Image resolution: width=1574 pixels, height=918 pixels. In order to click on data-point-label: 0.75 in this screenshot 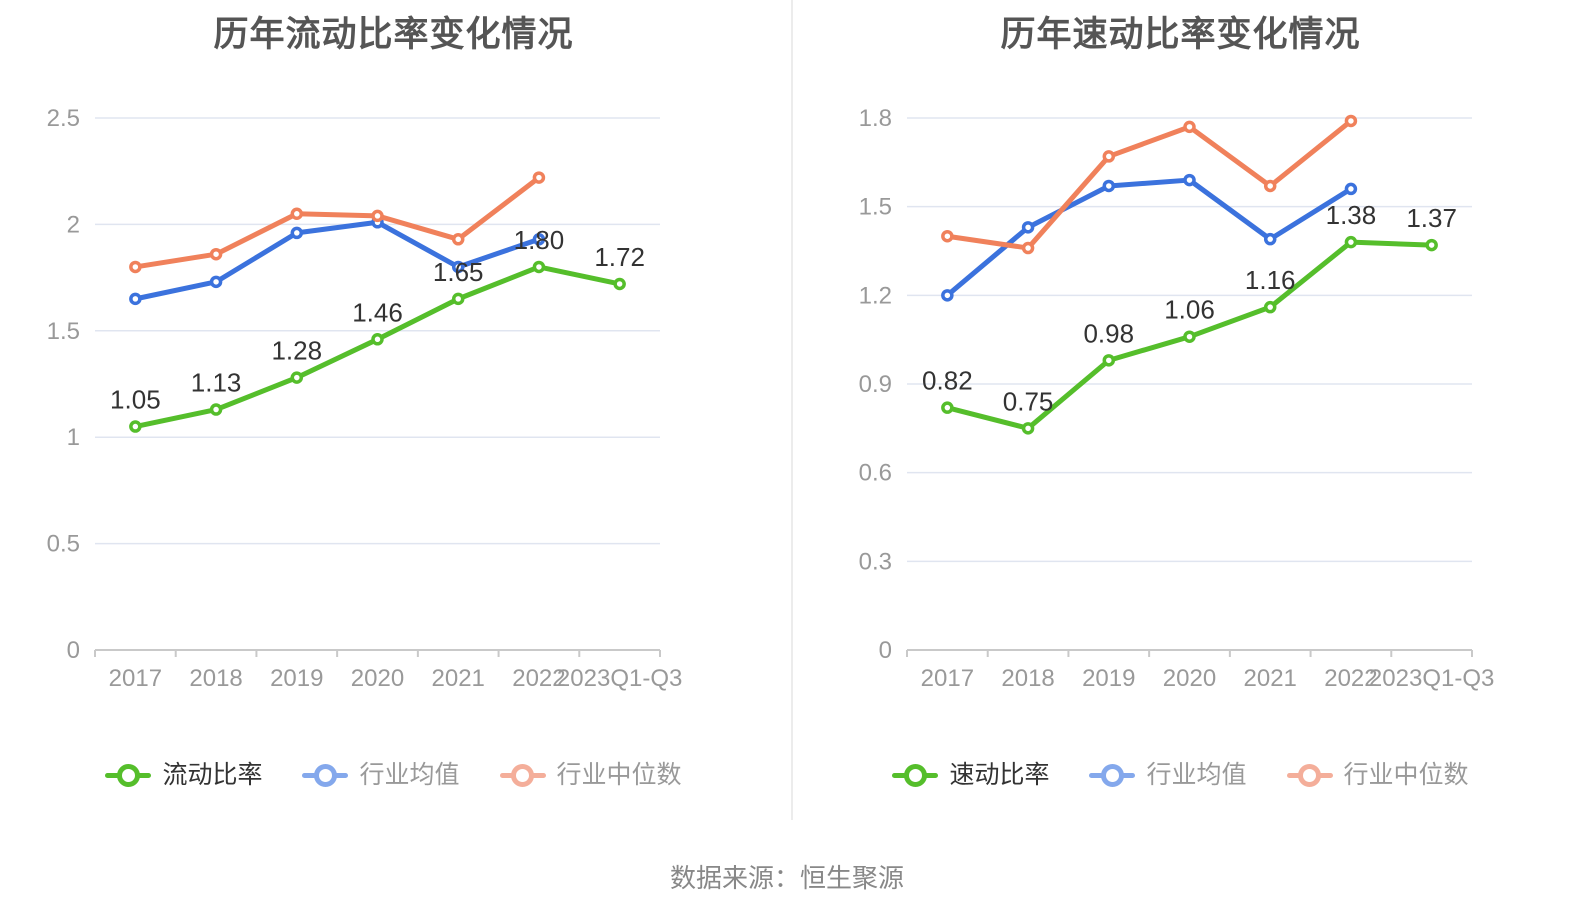, I will do `click(1028, 401)`.